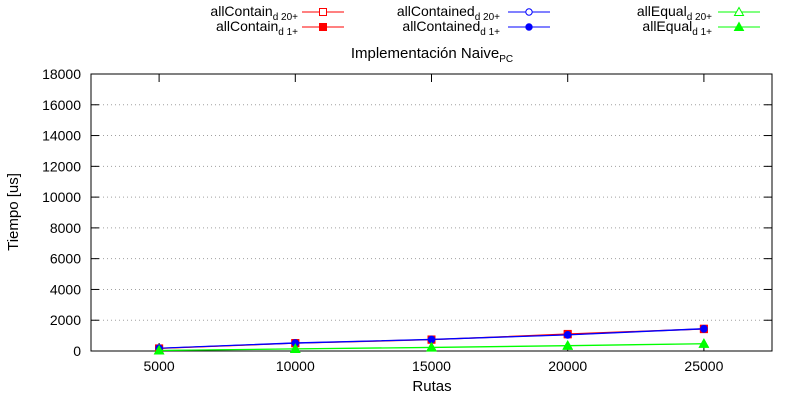 This screenshot has height=400, width=800. Describe the element at coordinates (65, 289) in the screenshot. I see `y-tick-label: 4000` at that location.